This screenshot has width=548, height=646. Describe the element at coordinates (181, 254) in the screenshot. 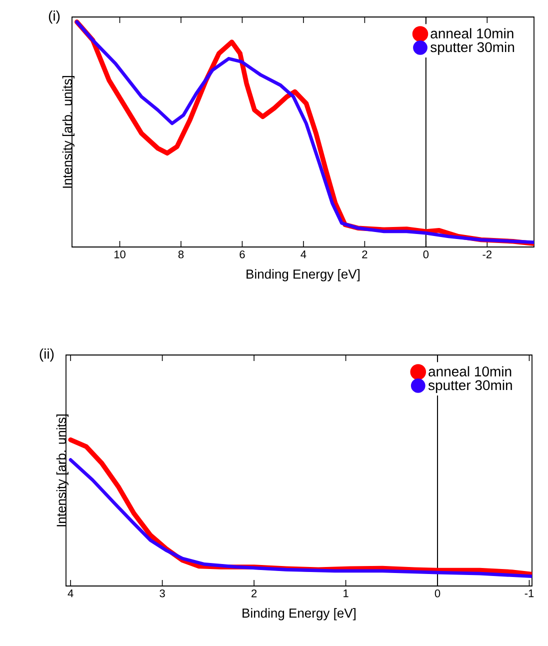

I see `x-tick-label: 8` at that location.